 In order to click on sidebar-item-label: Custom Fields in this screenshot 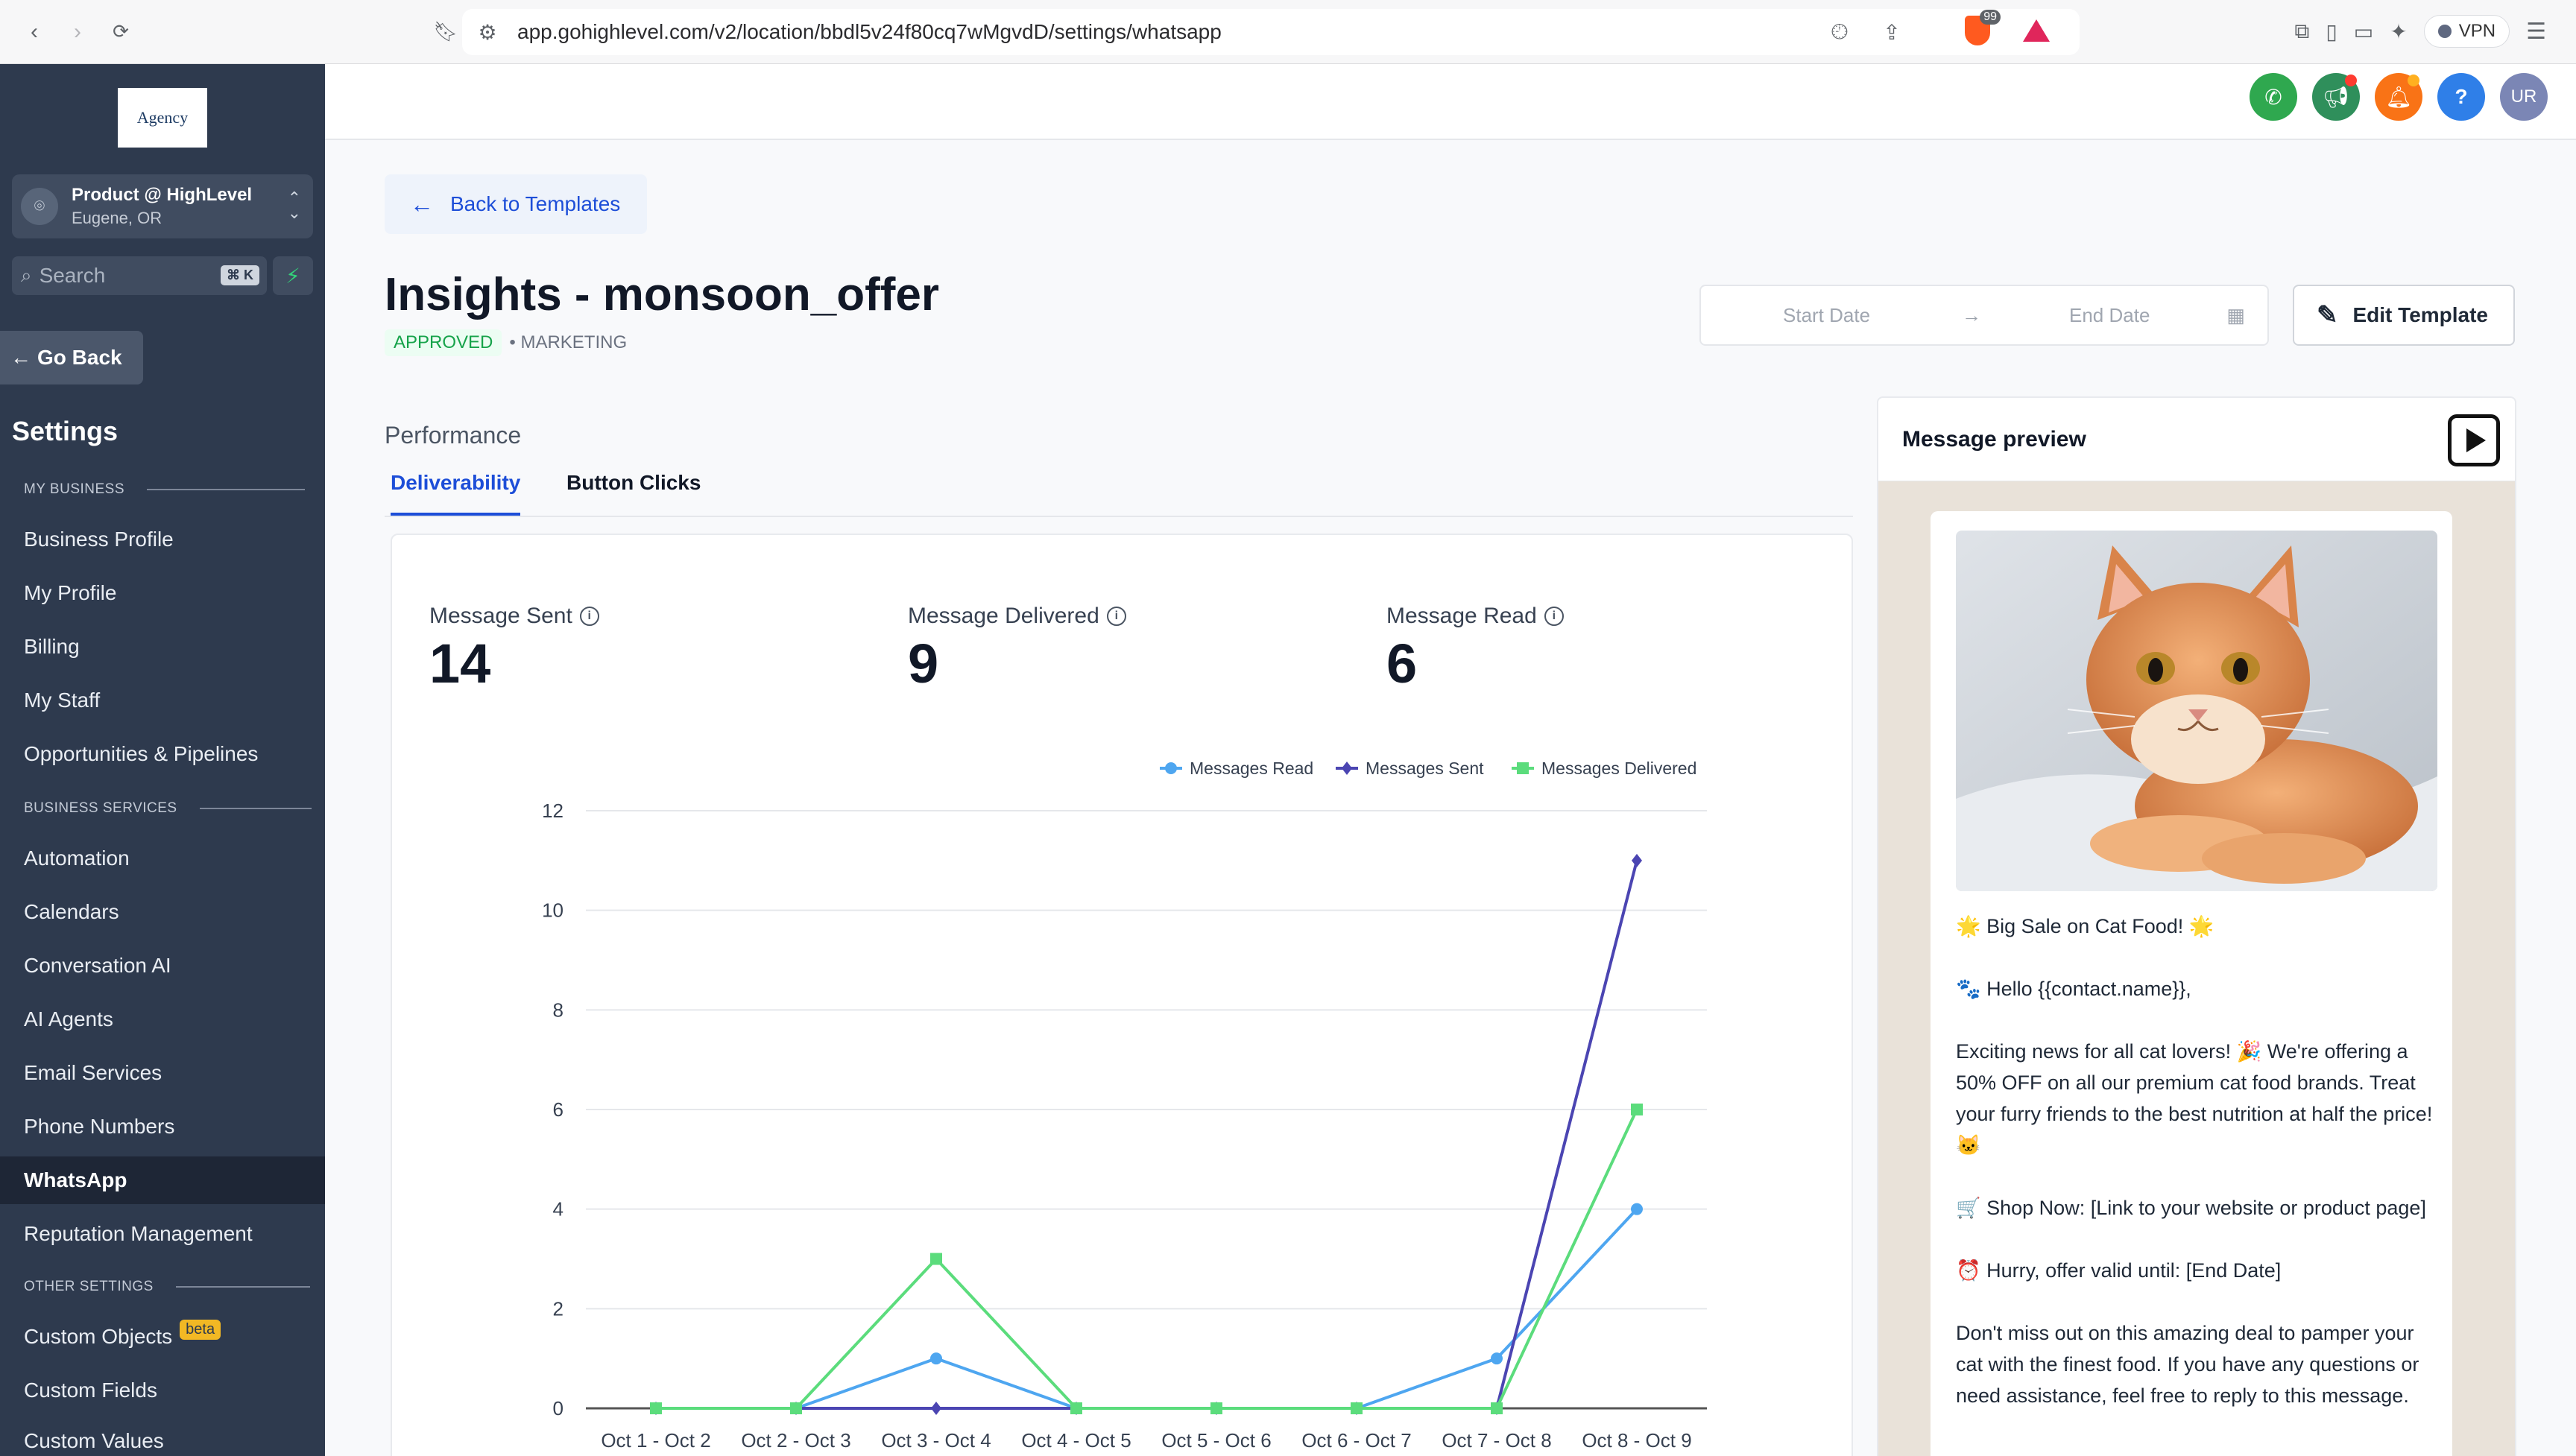, I will do `click(91, 1390)`.